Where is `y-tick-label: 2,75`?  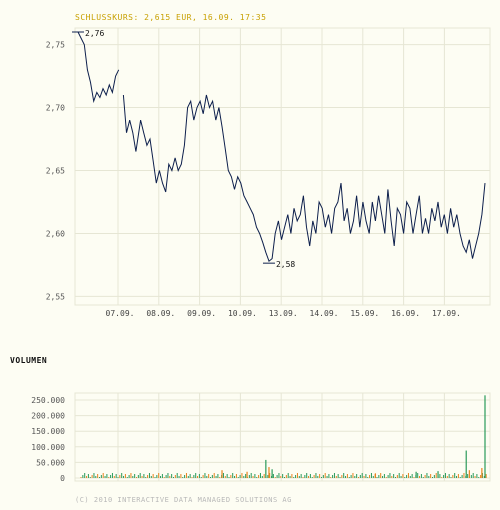
y-tick-label: 2,75 is located at coordinates (55, 45).